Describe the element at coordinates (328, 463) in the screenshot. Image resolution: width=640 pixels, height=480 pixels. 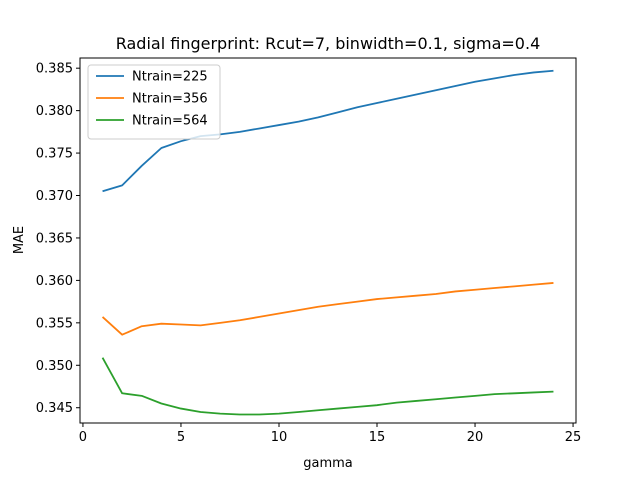
I see `x-axis-label: gamma` at that location.